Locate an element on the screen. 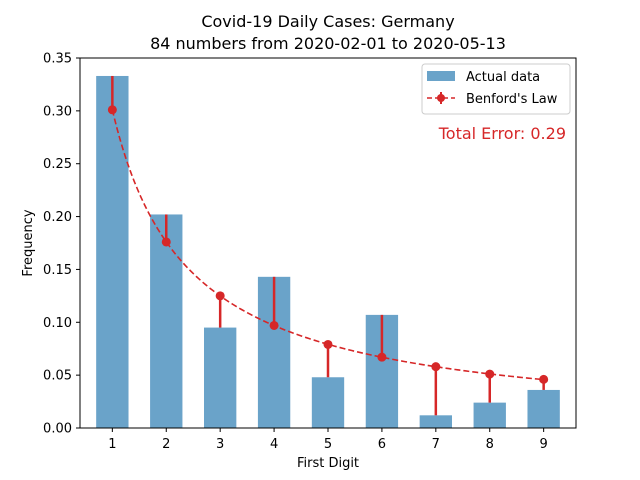 The height and width of the screenshot is (480, 640). chart-subtitle: 84 numbers from 2020-02-01 to 2020-05-13 is located at coordinates (328, 43).